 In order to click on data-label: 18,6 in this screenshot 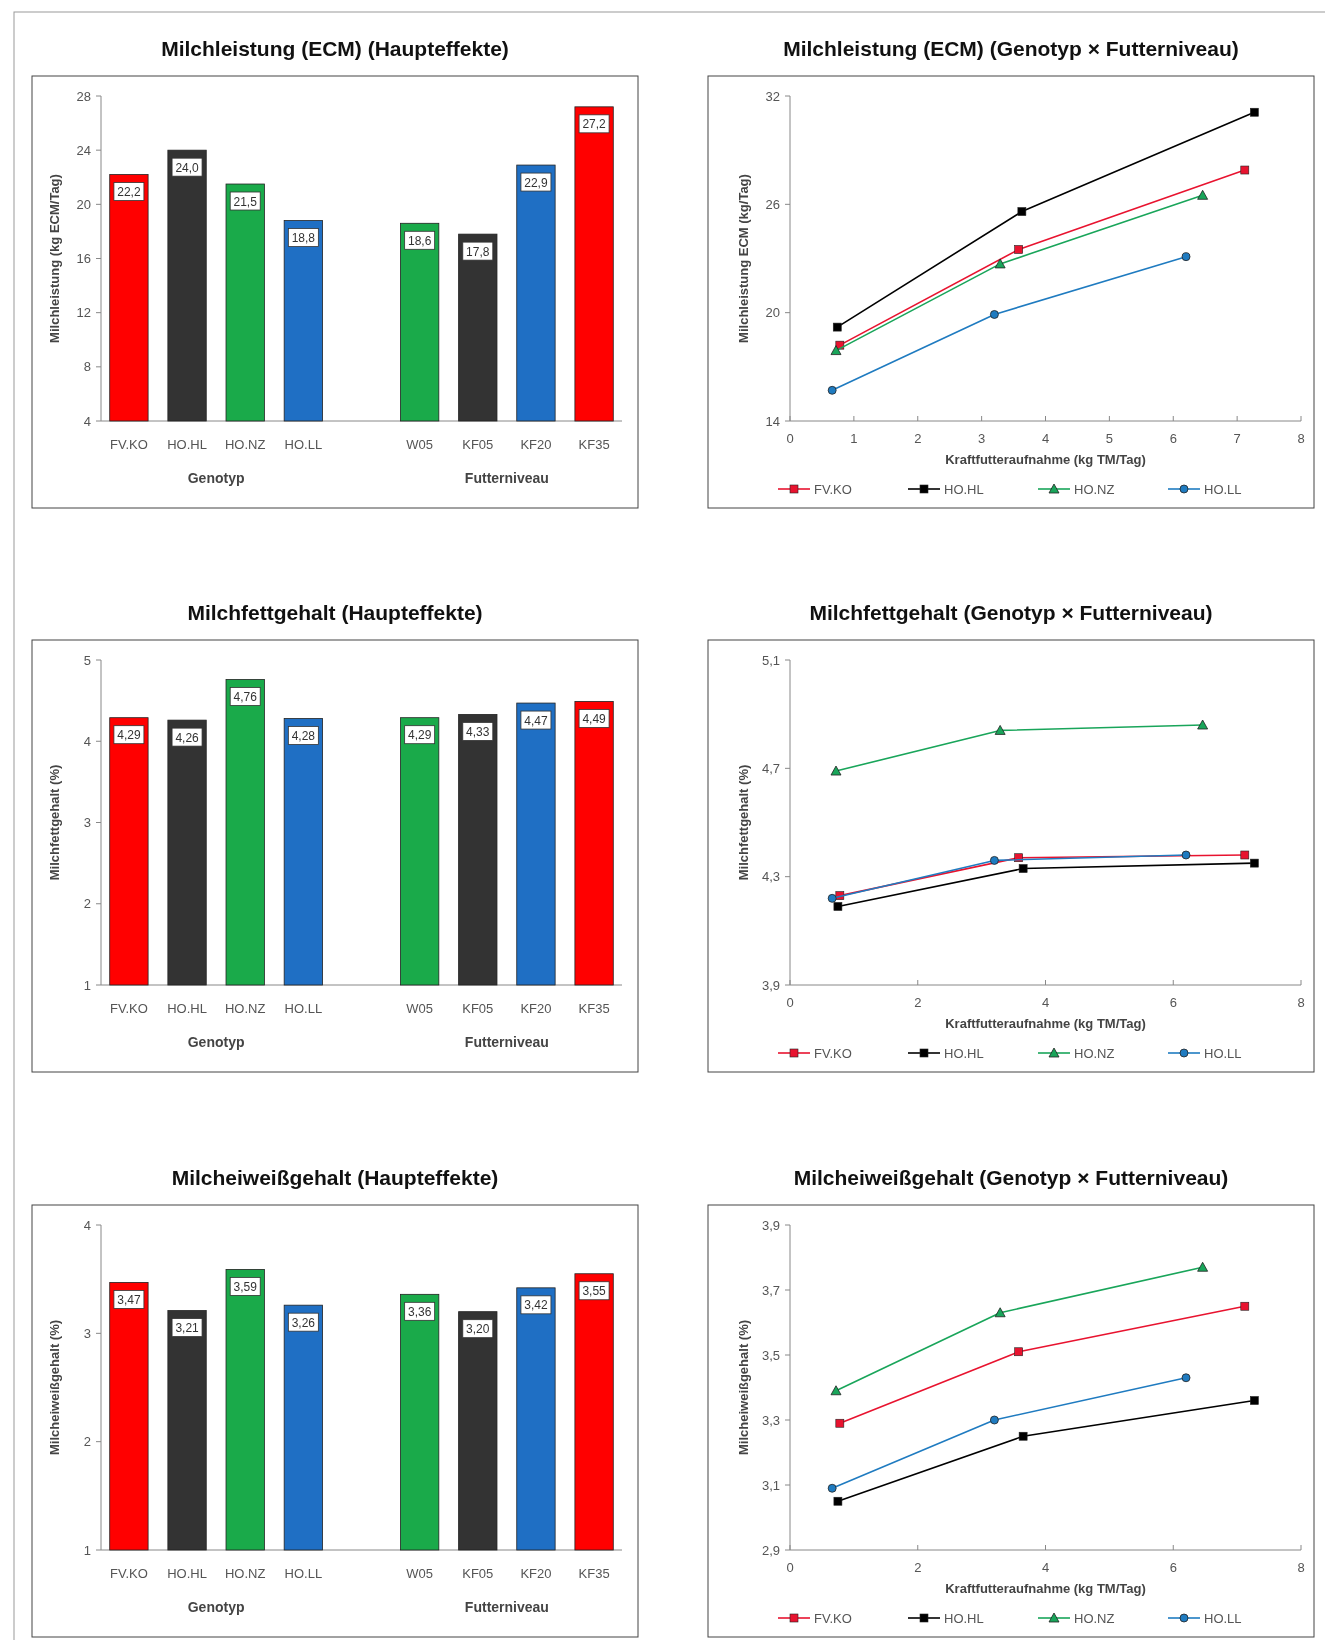, I will do `click(419, 240)`.